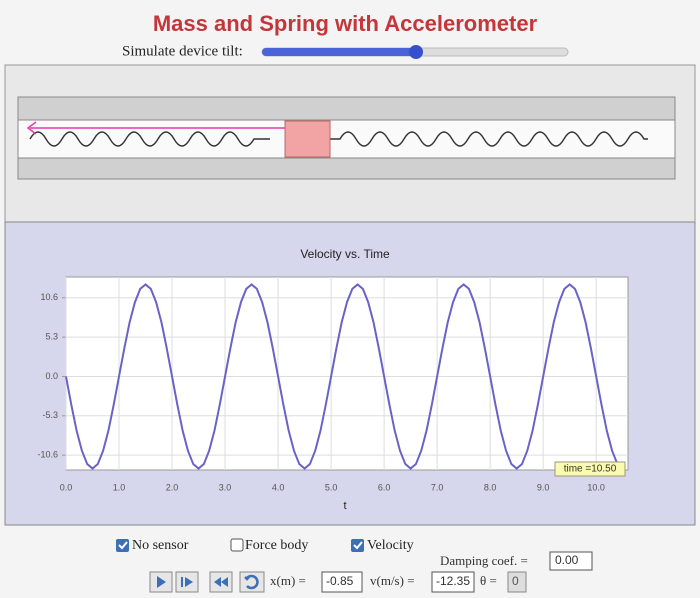  I want to click on x-tick-label: 4.0, so click(278, 487).